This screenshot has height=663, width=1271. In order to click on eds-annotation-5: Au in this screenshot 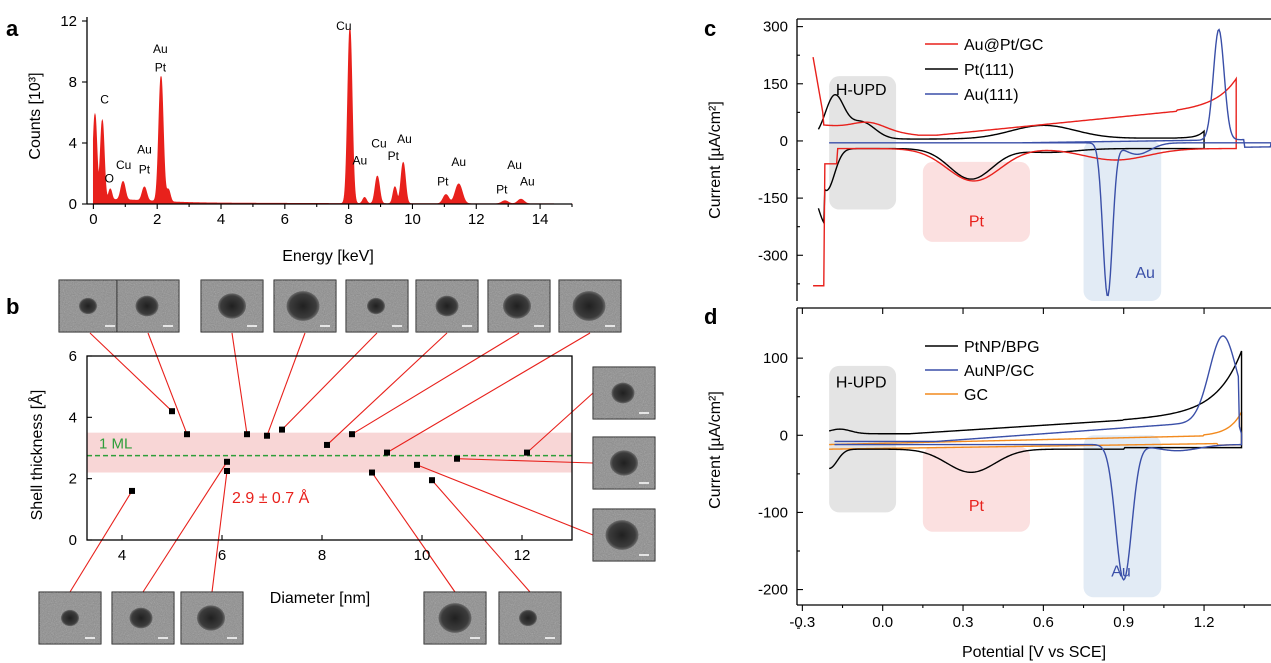, I will do `click(160, 49)`.